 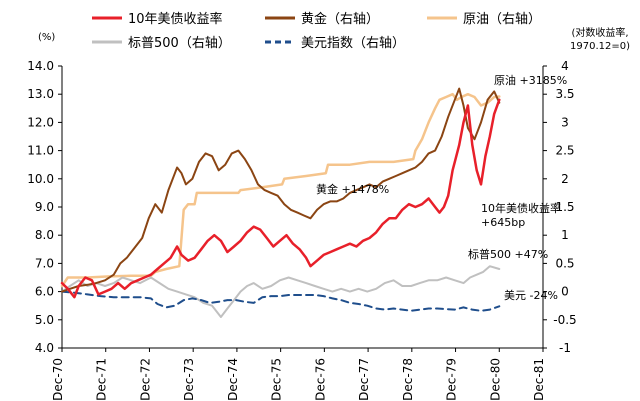 What do you see at coordinates (179, 43) in the screenshot?
I see `legend-label: 标普500（右轴）` at bounding box center [179, 43].